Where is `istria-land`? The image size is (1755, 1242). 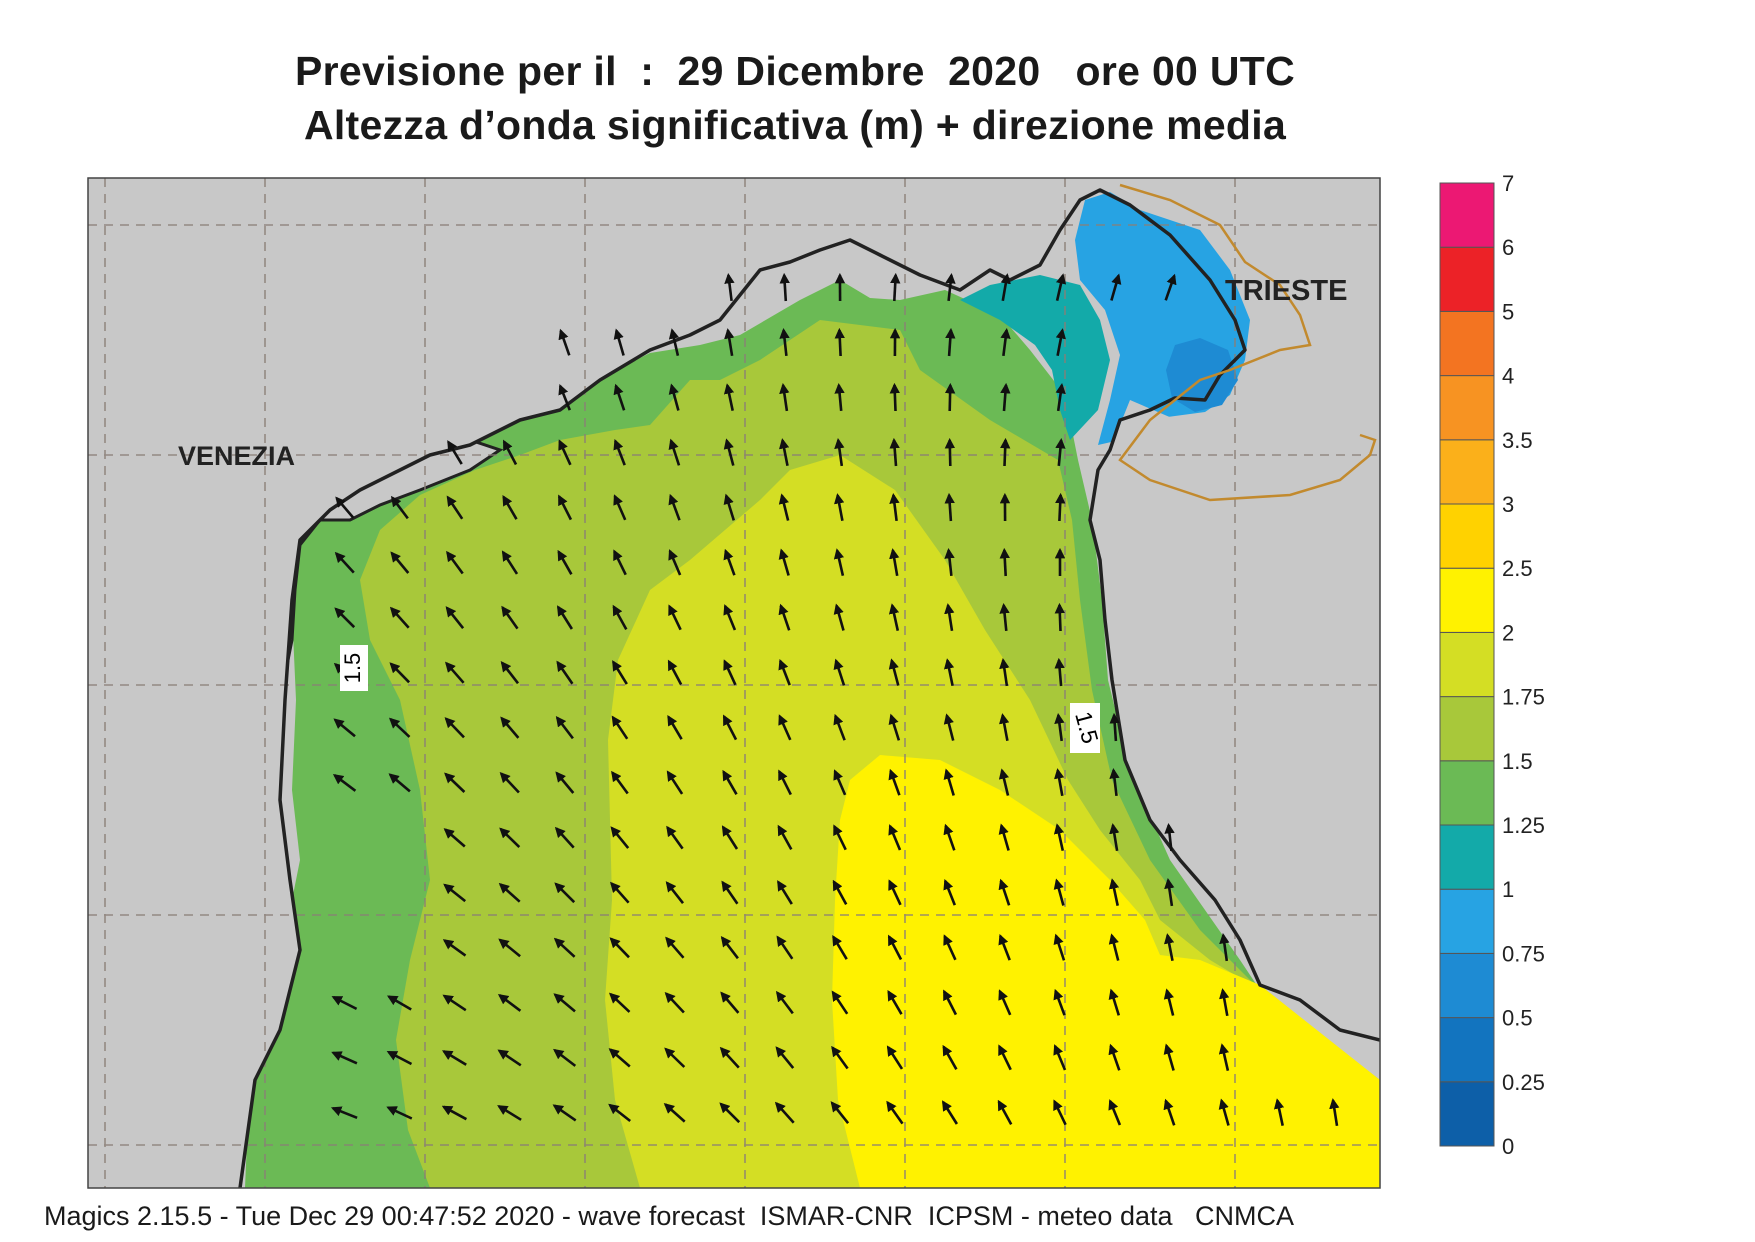
istria-land is located at coordinates (1235, 609).